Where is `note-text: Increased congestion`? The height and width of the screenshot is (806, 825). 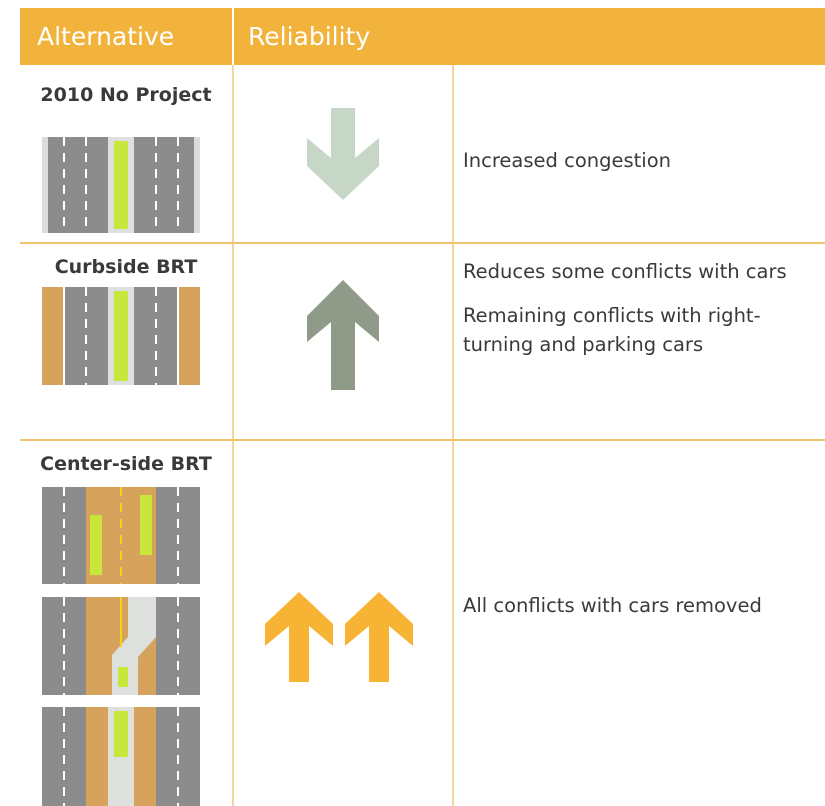 note-text: Increased congestion is located at coordinates (567, 160).